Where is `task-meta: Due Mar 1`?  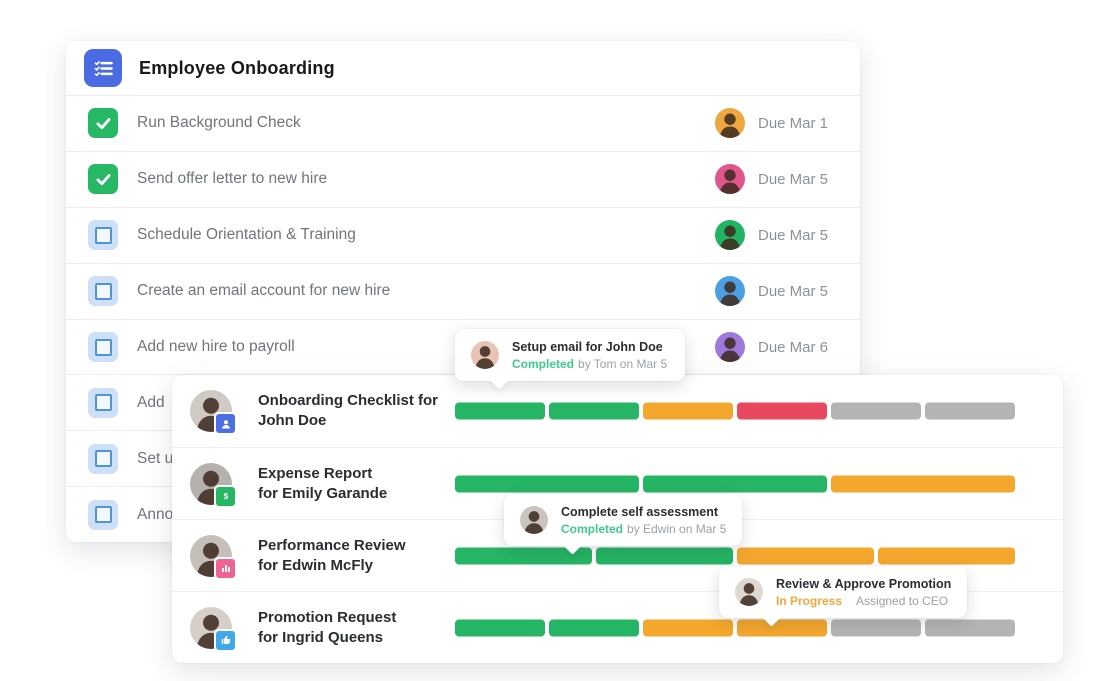 task-meta: Due Mar 1 is located at coordinates (776, 123).